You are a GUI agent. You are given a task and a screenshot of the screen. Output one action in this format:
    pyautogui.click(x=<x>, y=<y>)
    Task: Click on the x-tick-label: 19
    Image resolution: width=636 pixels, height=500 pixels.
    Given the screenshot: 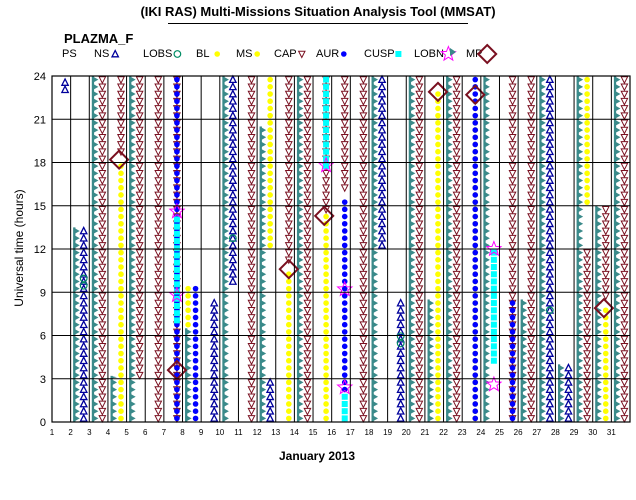 What is the action you would take?
    pyautogui.click(x=387, y=432)
    